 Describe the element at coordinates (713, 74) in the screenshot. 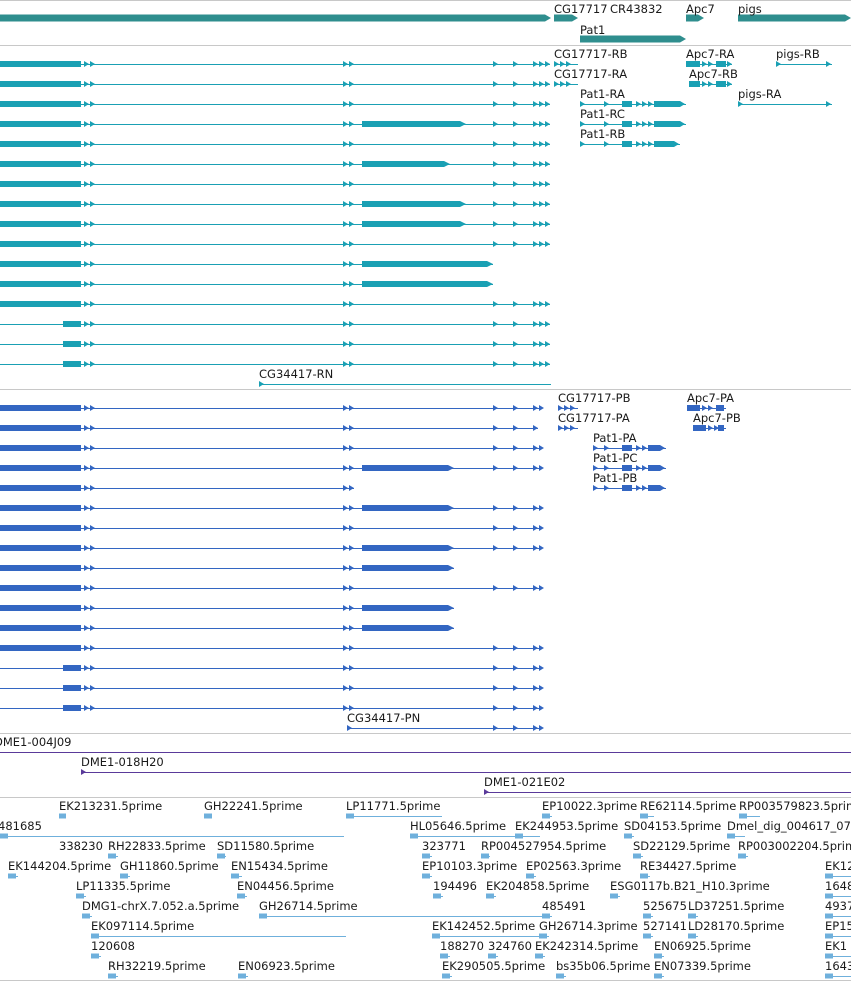

I see `transcript-label: Apc7-RB` at that location.